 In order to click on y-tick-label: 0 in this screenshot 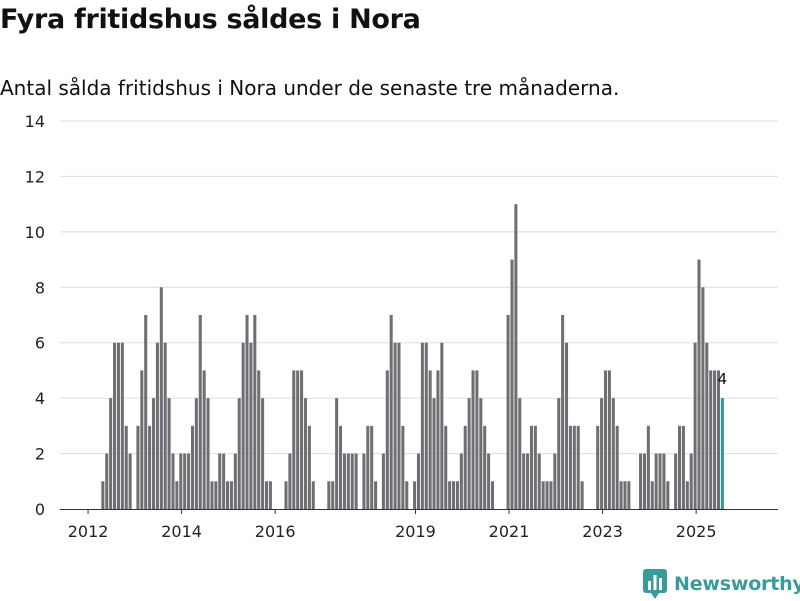, I will do `click(40, 509)`.